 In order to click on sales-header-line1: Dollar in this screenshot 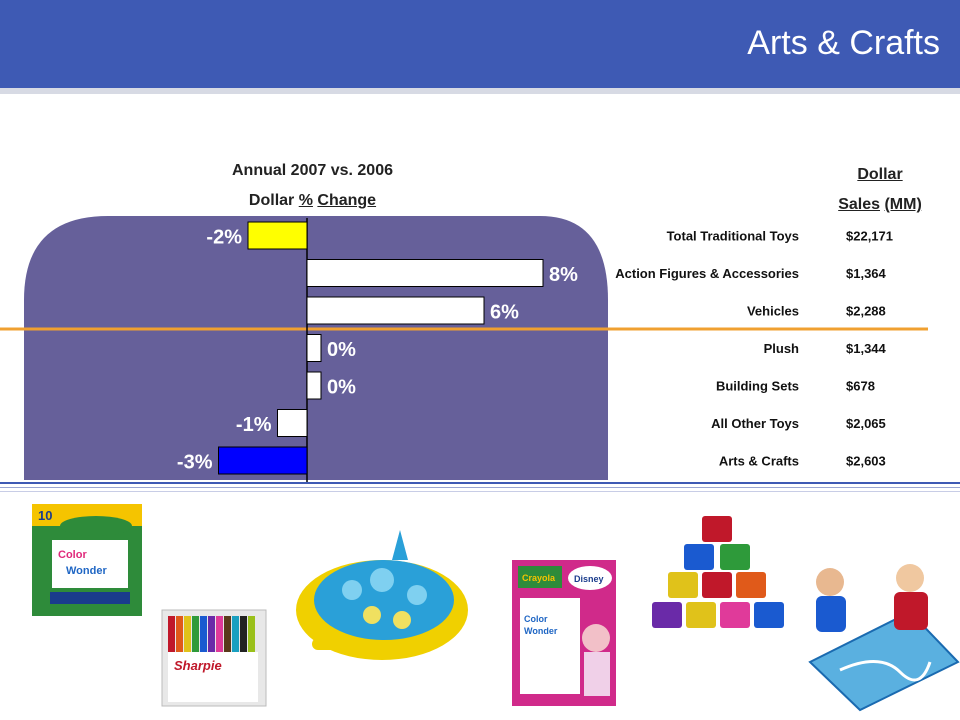, I will do `click(880, 174)`.